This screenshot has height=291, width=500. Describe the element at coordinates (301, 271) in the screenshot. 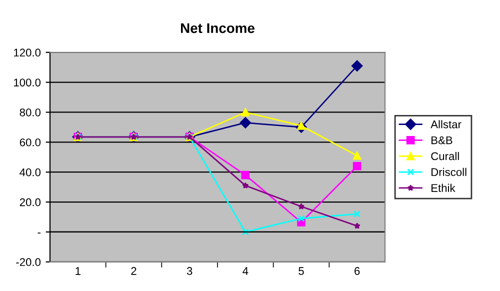

I see `x-tick-label: 5` at that location.